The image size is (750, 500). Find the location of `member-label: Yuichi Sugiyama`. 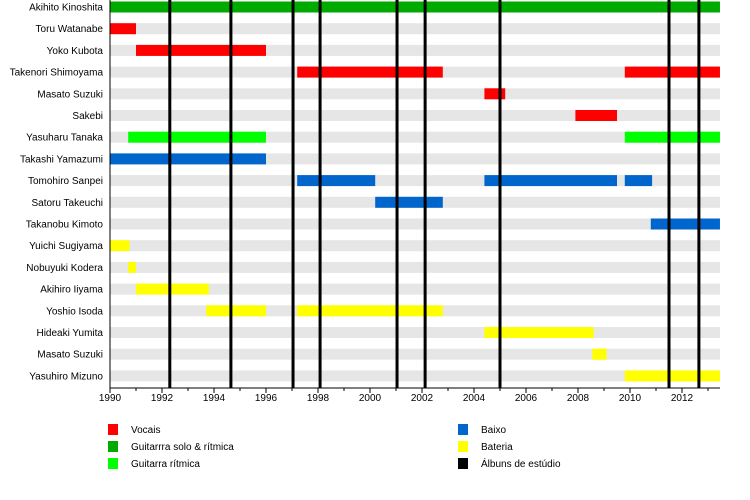

member-label: Yuichi Sugiyama is located at coordinates (66, 246).